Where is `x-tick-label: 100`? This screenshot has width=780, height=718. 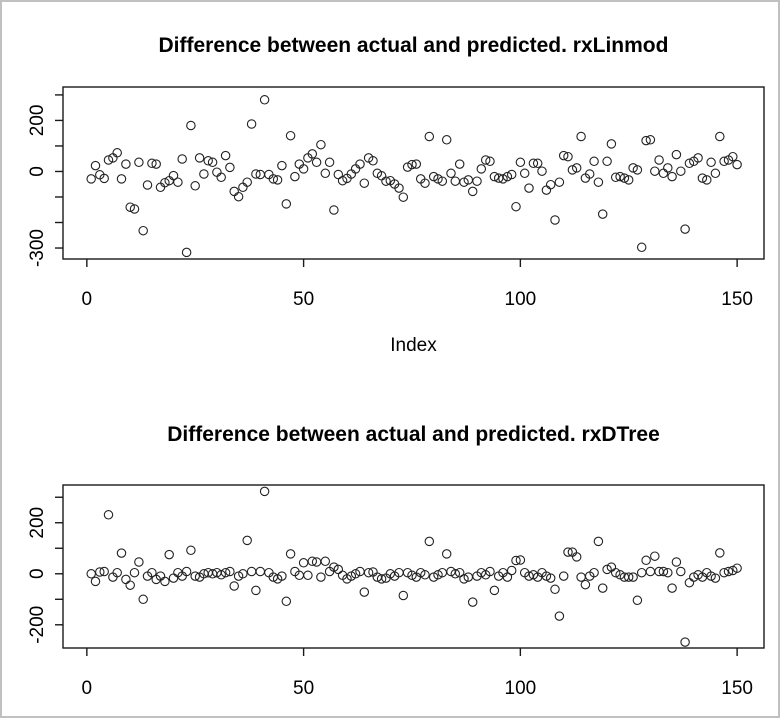 x-tick-label: 100 is located at coordinates (521, 688).